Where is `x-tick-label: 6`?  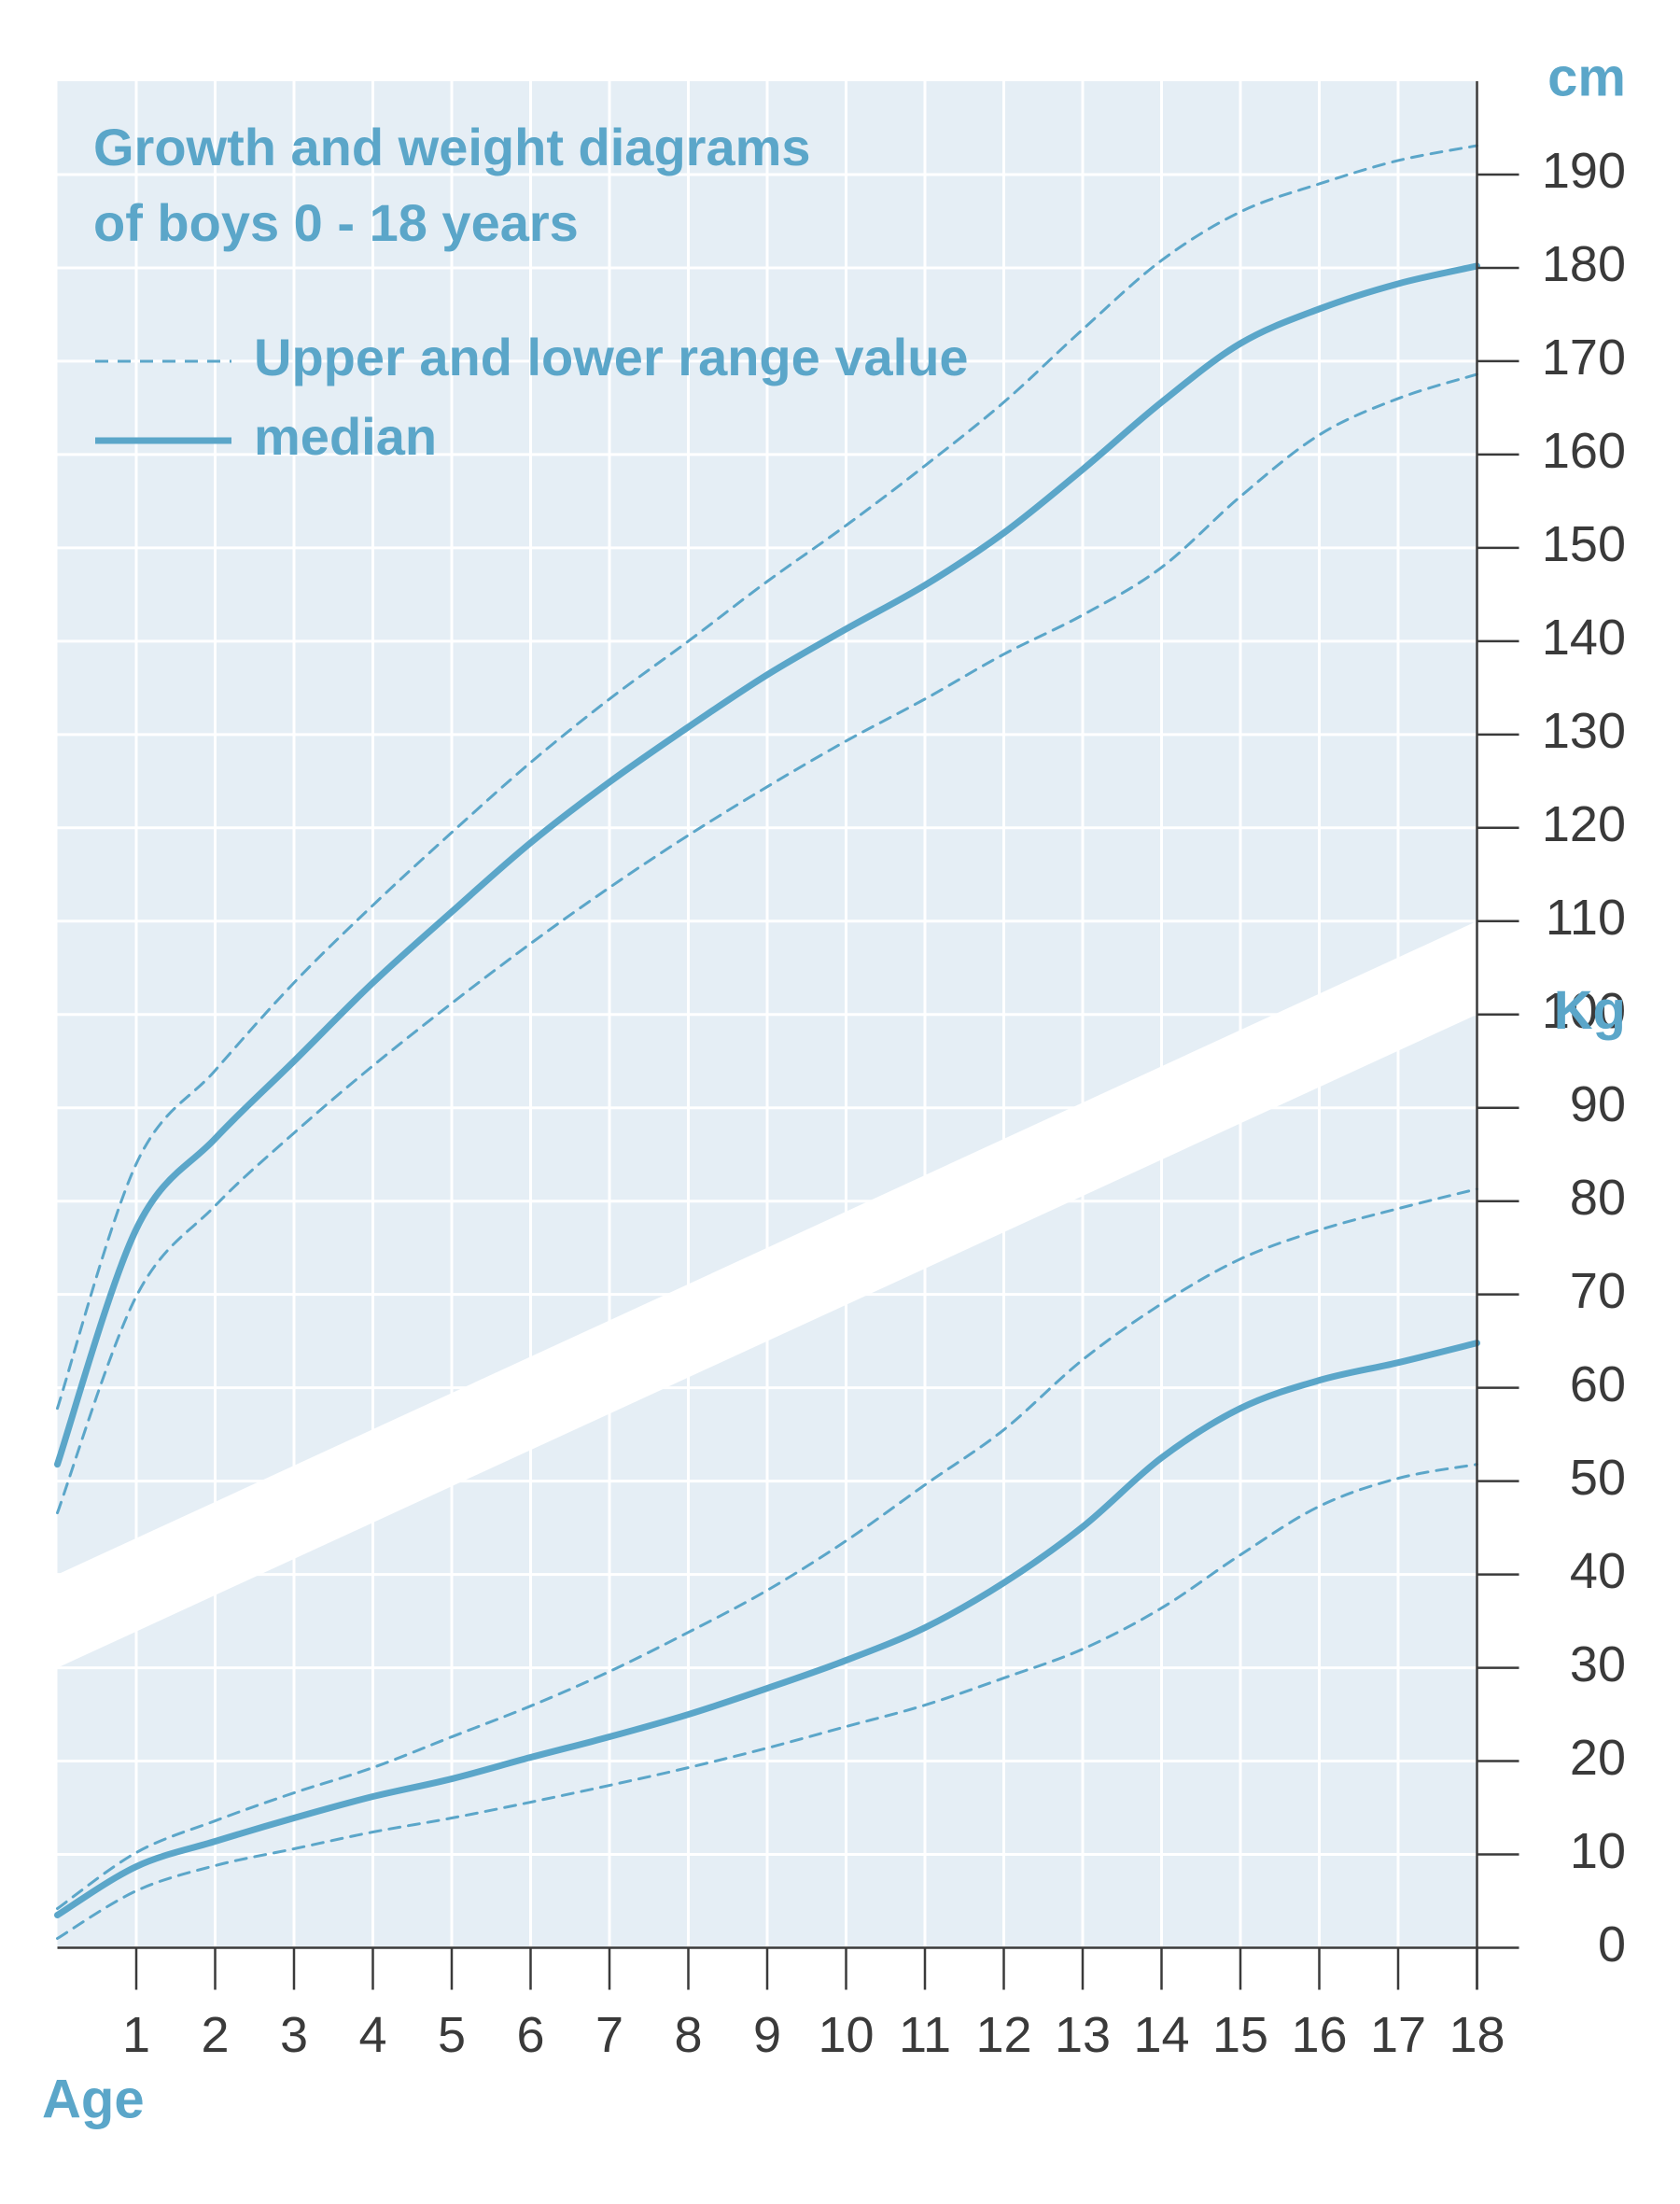 x-tick-label: 6 is located at coordinates (530, 2035).